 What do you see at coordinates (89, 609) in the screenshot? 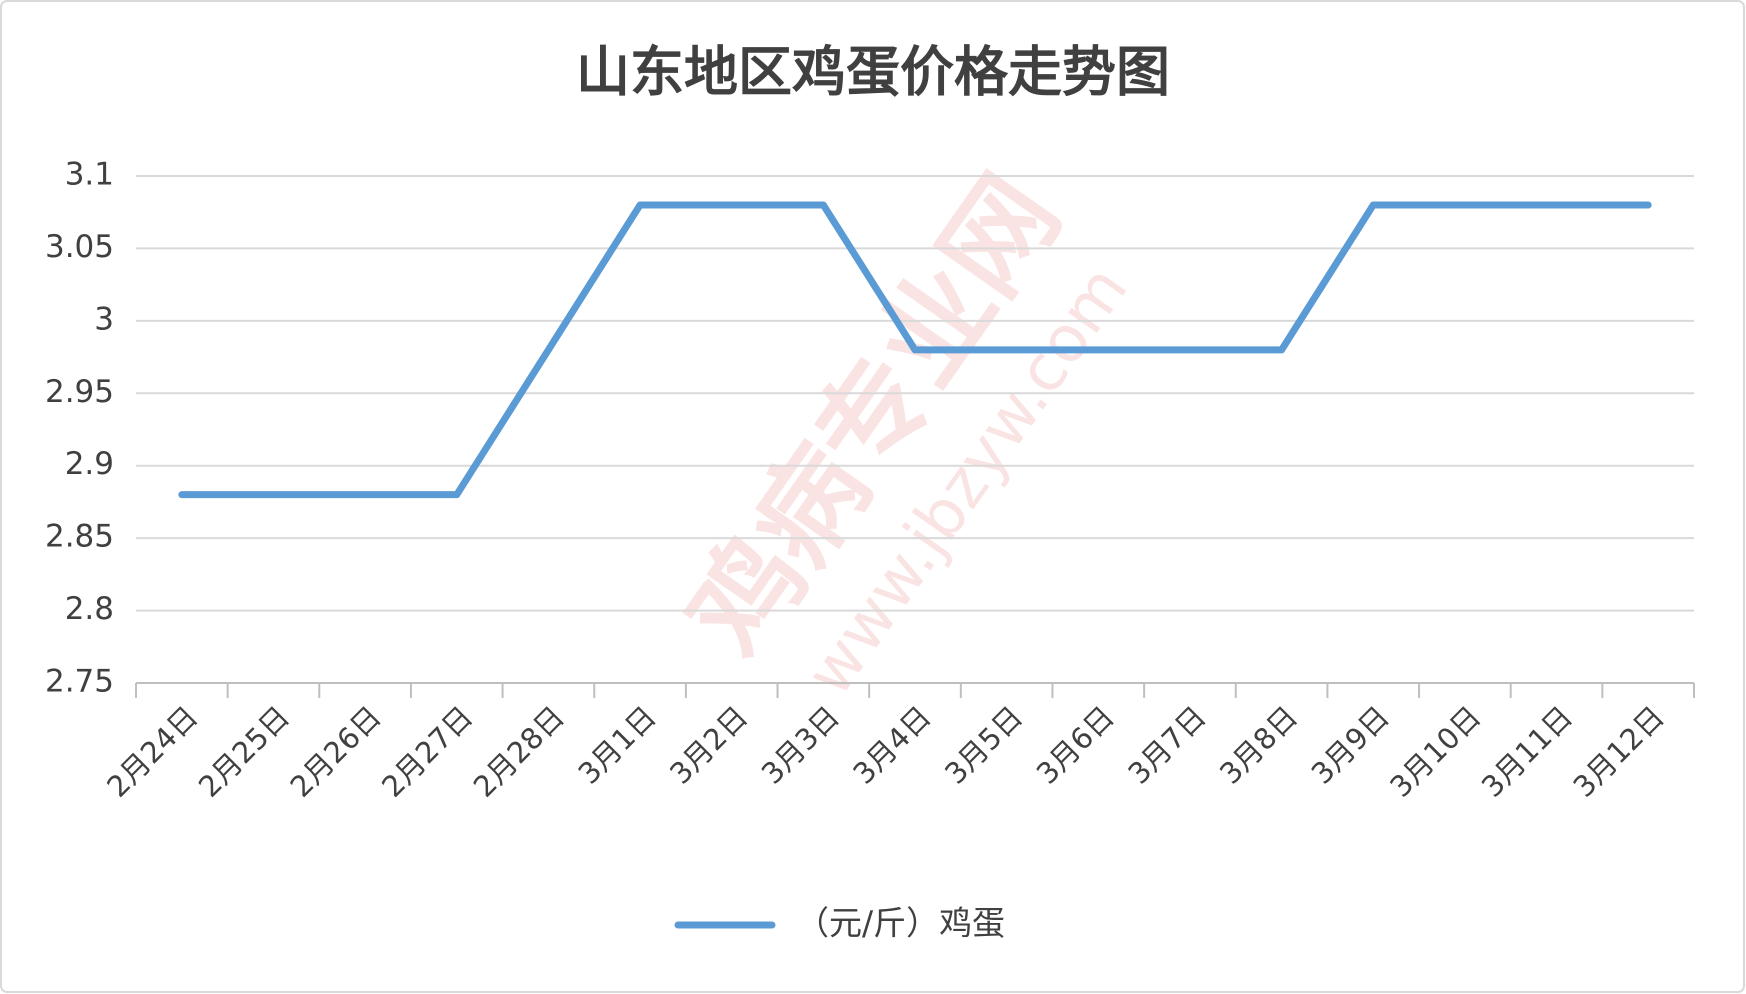
I see `y-tick-label: 2.8` at bounding box center [89, 609].